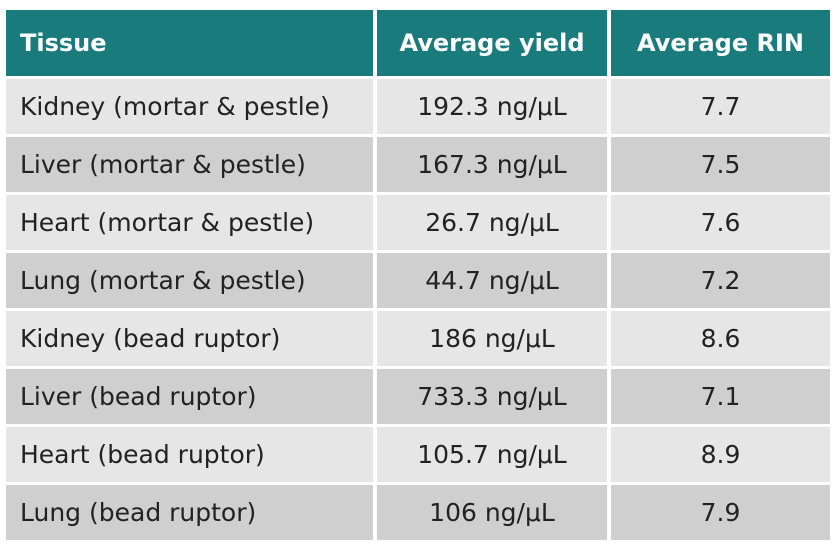 This screenshot has width=837, height=550. I want to click on table-cell: 167.3 ng/μL, so click(492, 164).